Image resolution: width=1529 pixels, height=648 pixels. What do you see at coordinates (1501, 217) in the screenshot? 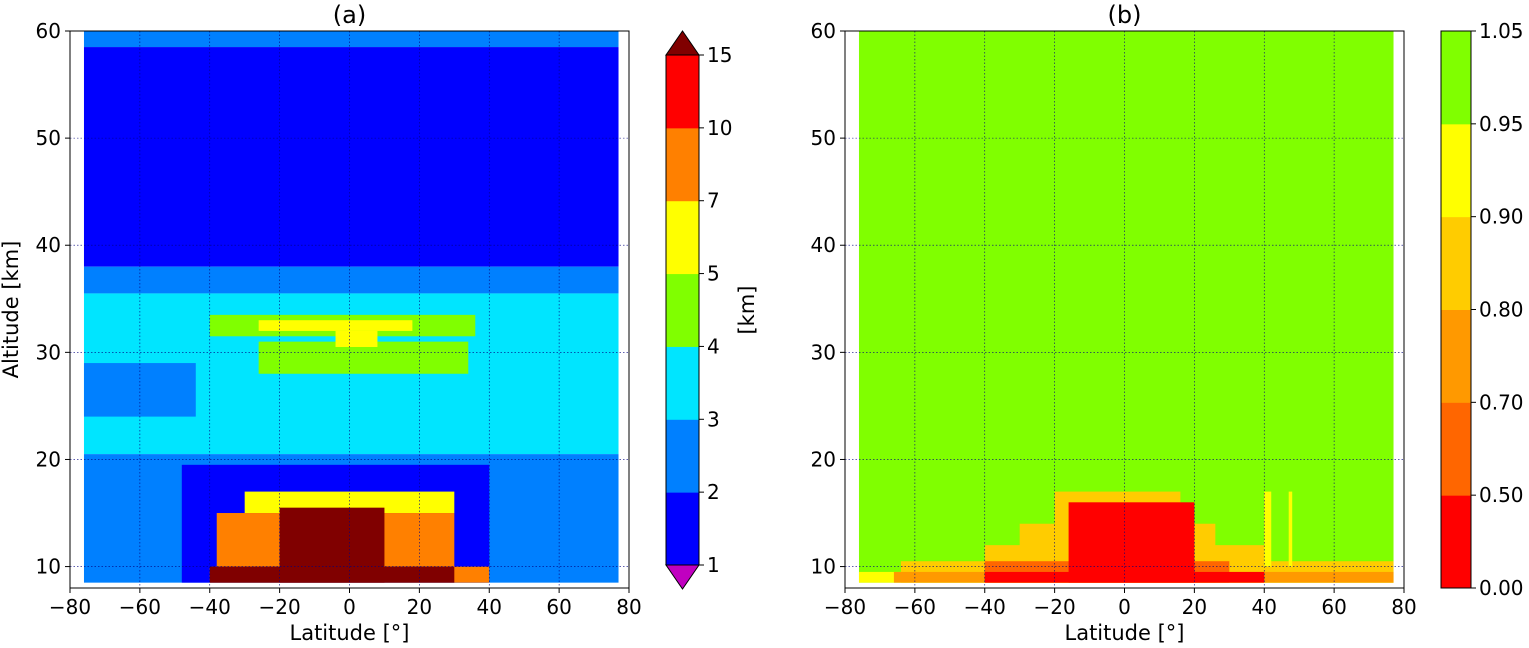
I see `colorbar-tick-label: 0.90` at bounding box center [1501, 217].